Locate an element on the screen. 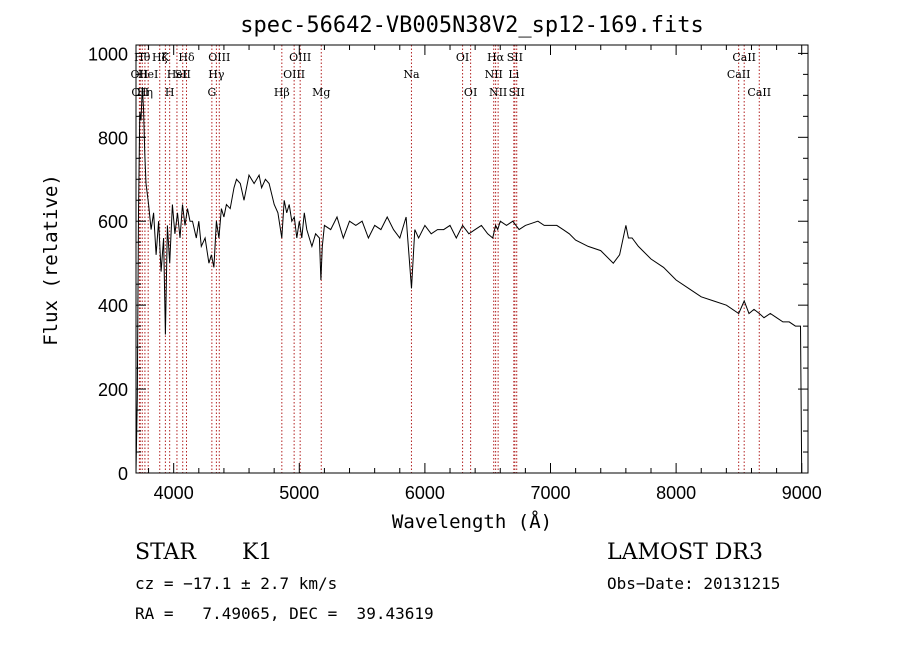 This screenshot has width=900, height=649. y-tick-label: 200 is located at coordinates (113, 390).